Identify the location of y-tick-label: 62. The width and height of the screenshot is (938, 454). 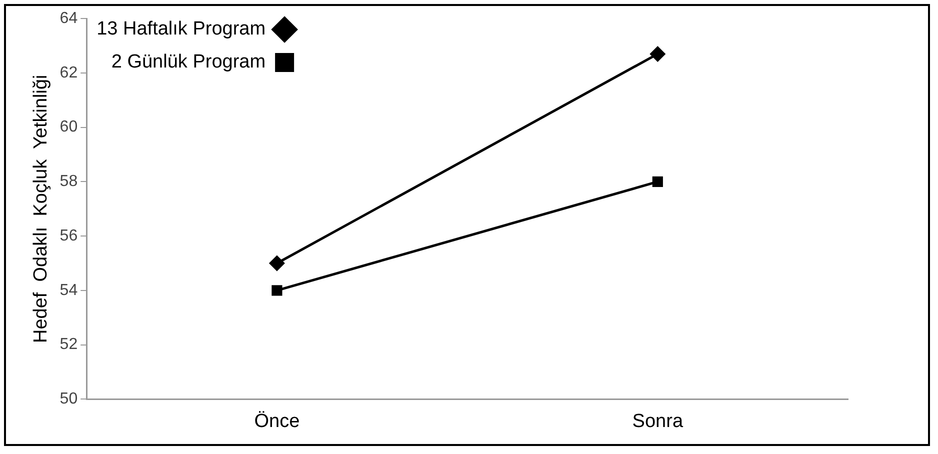
(69, 73).